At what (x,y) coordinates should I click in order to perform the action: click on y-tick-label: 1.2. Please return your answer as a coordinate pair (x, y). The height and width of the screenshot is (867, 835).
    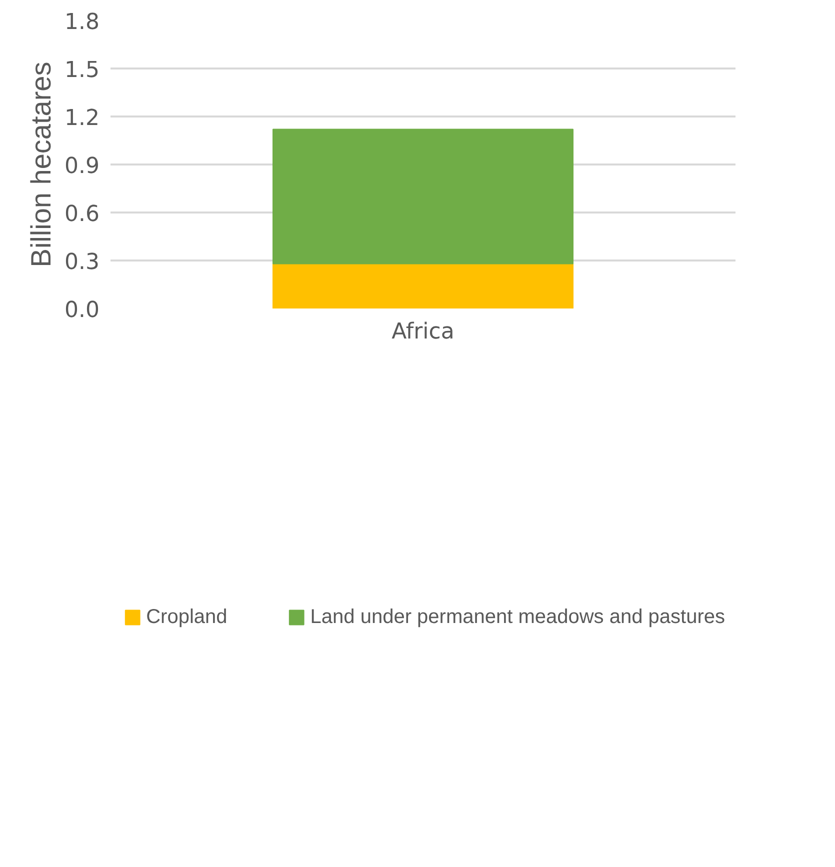
    Looking at the image, I should click on (82, 118).